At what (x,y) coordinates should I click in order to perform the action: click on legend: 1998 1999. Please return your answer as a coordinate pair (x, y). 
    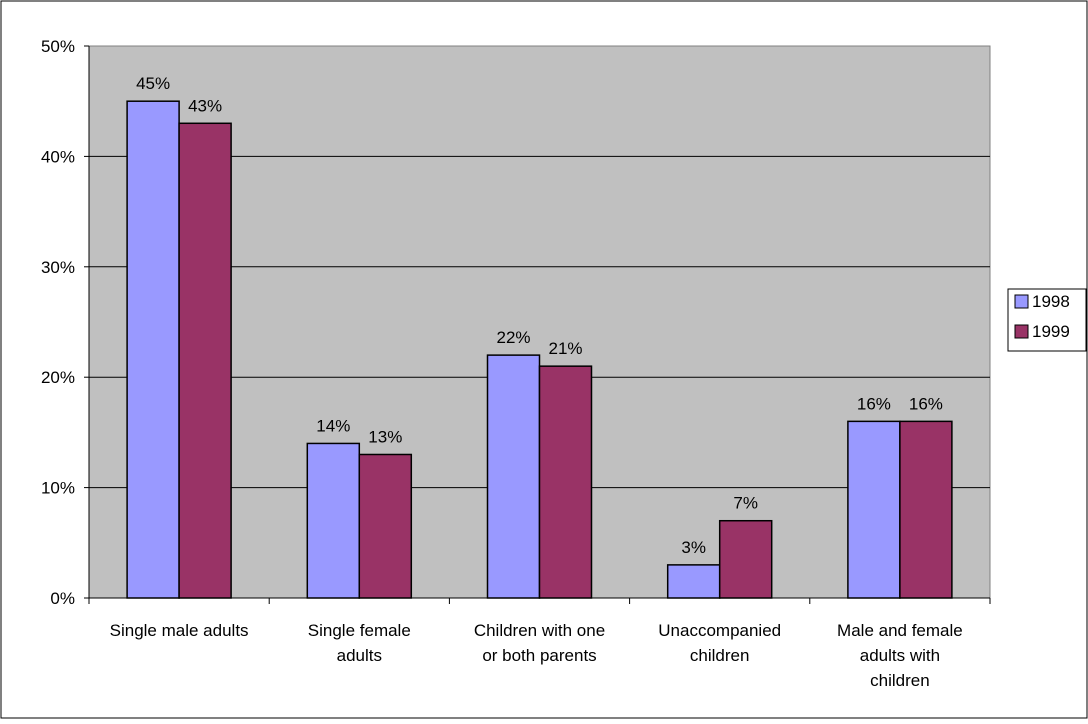
    Looking at the image, I should click on (1047, 320).